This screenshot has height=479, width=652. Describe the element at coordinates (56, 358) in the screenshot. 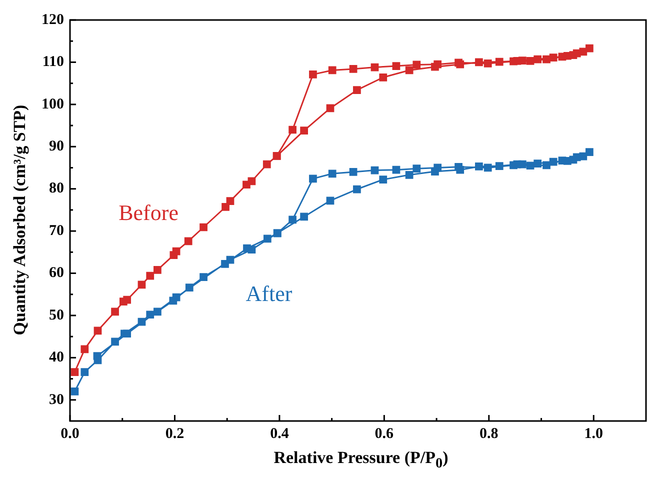

I see `y-tick-label: 40` at that location.